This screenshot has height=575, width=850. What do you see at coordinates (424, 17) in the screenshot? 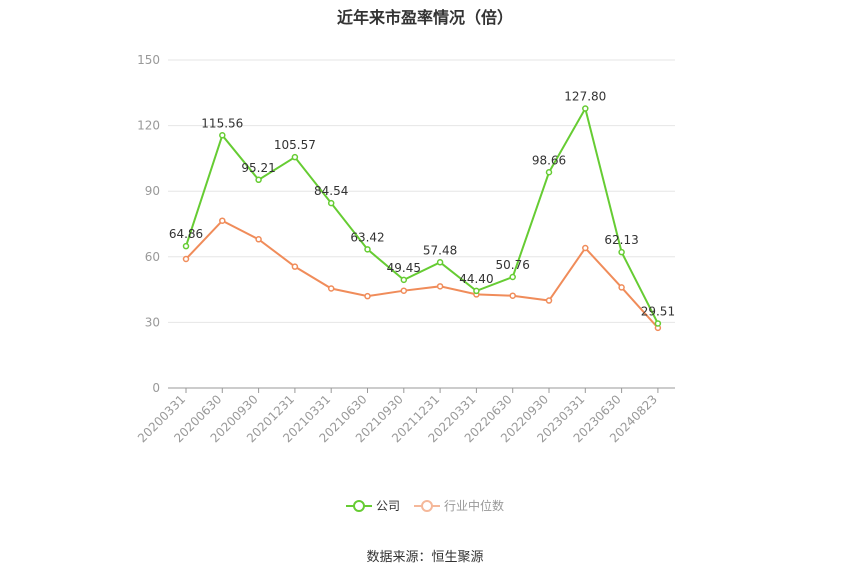
I see `chart-title: 近年来市盈率情况（倍）` at bounding box center [424, 17].